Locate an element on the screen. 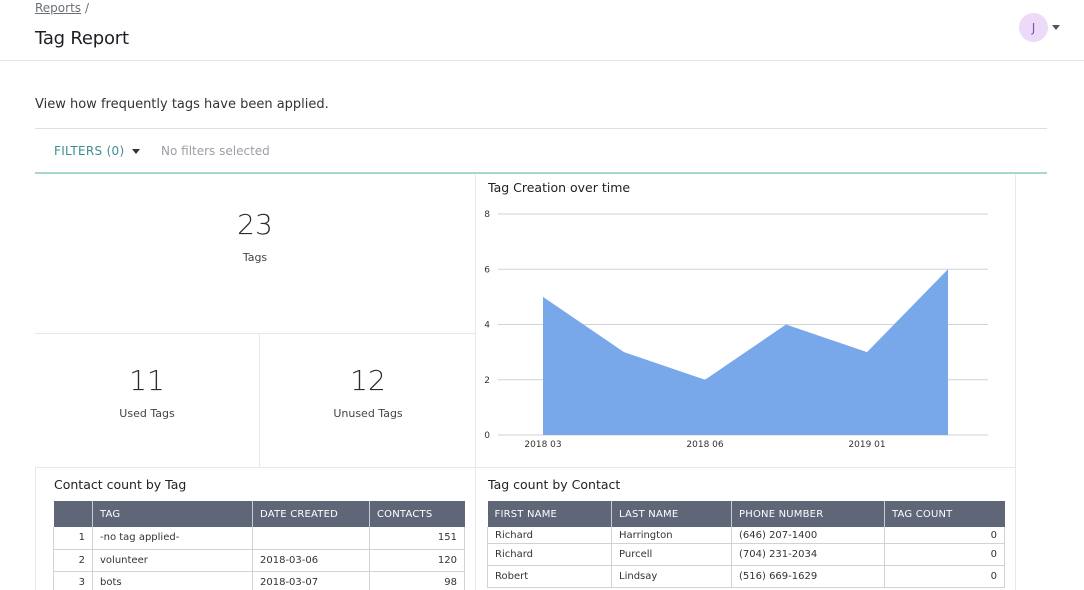  stat-total-tags-label: Tags is located at coordinates (255, 257).